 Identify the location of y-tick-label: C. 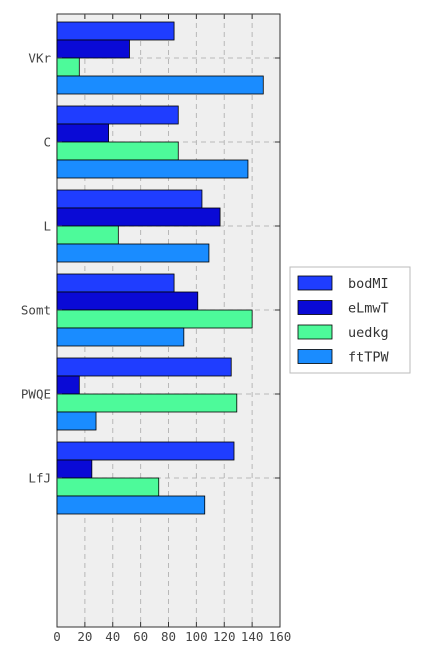
(47, 142).